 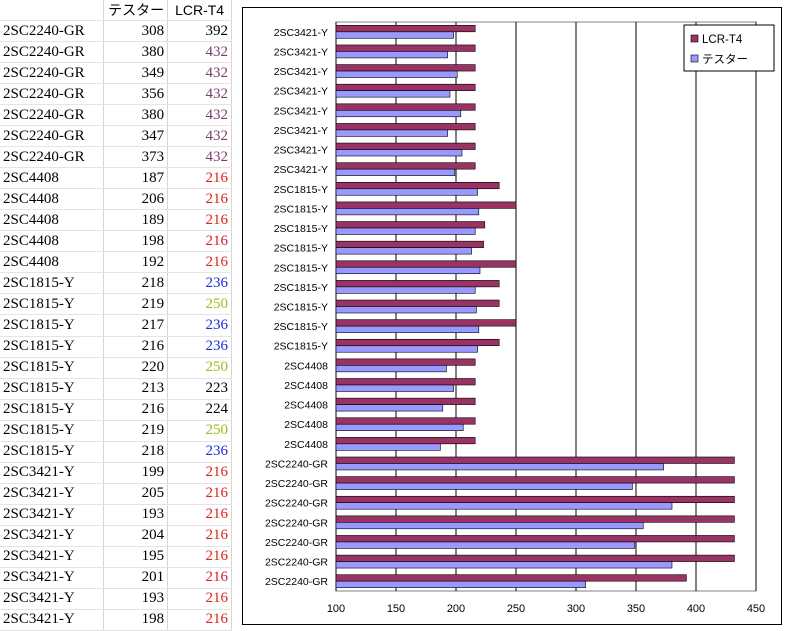 What do you see at coordinates (136, 178) in the screenshot?
I see `tester-value-cell: 187` at bounding box center [136, 178].